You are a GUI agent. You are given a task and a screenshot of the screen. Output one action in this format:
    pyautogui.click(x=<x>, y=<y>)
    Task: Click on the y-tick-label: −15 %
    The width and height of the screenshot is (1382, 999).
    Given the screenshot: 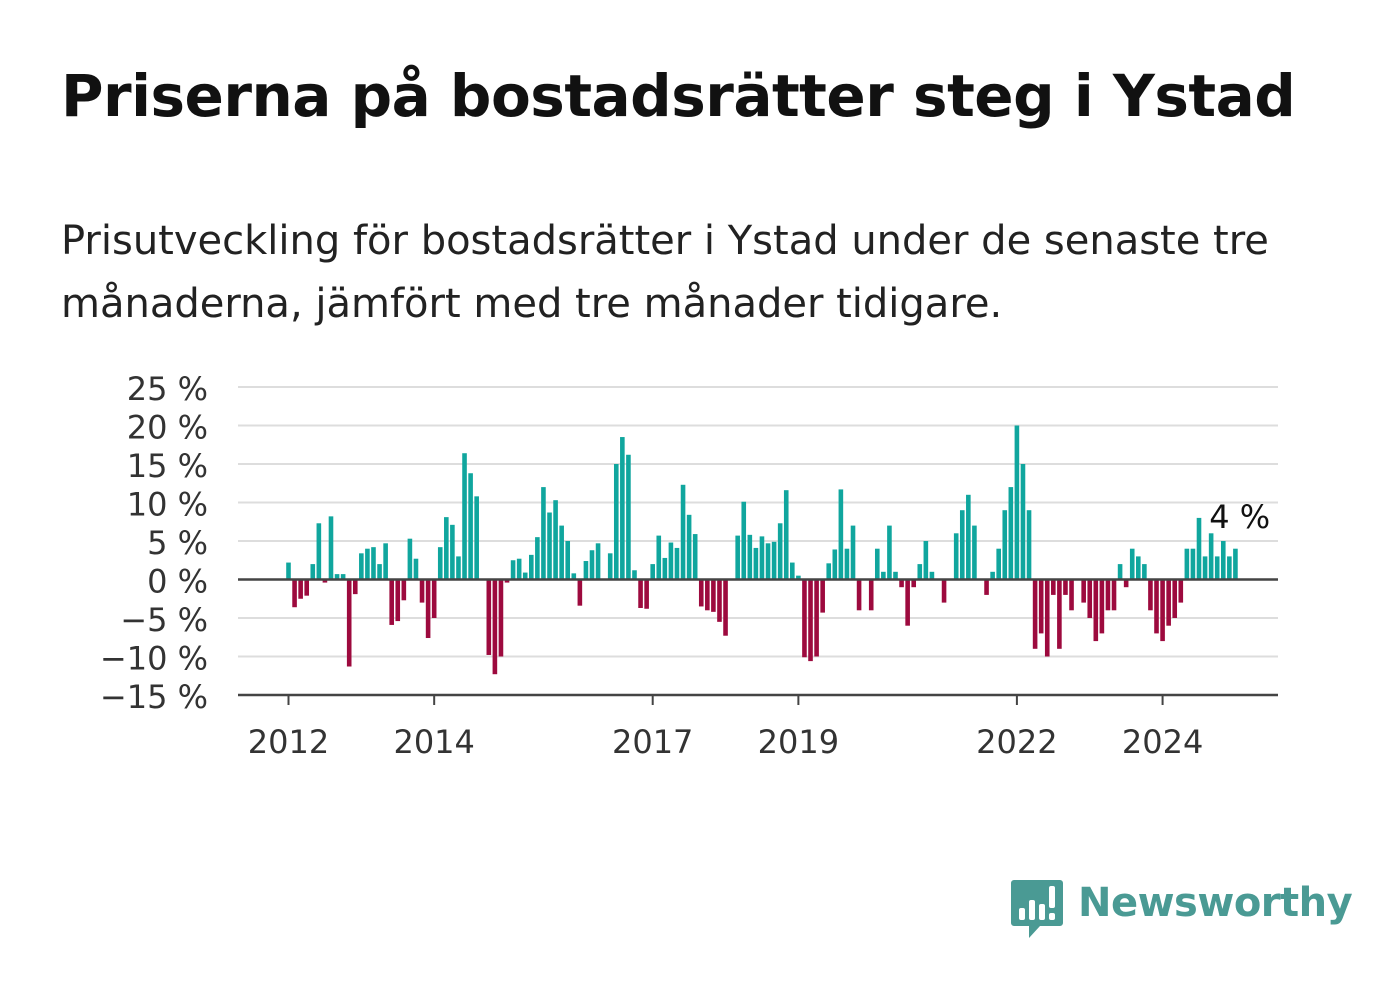 What is the action you would take?
    pyautogui.click(x=154, y=697)
    